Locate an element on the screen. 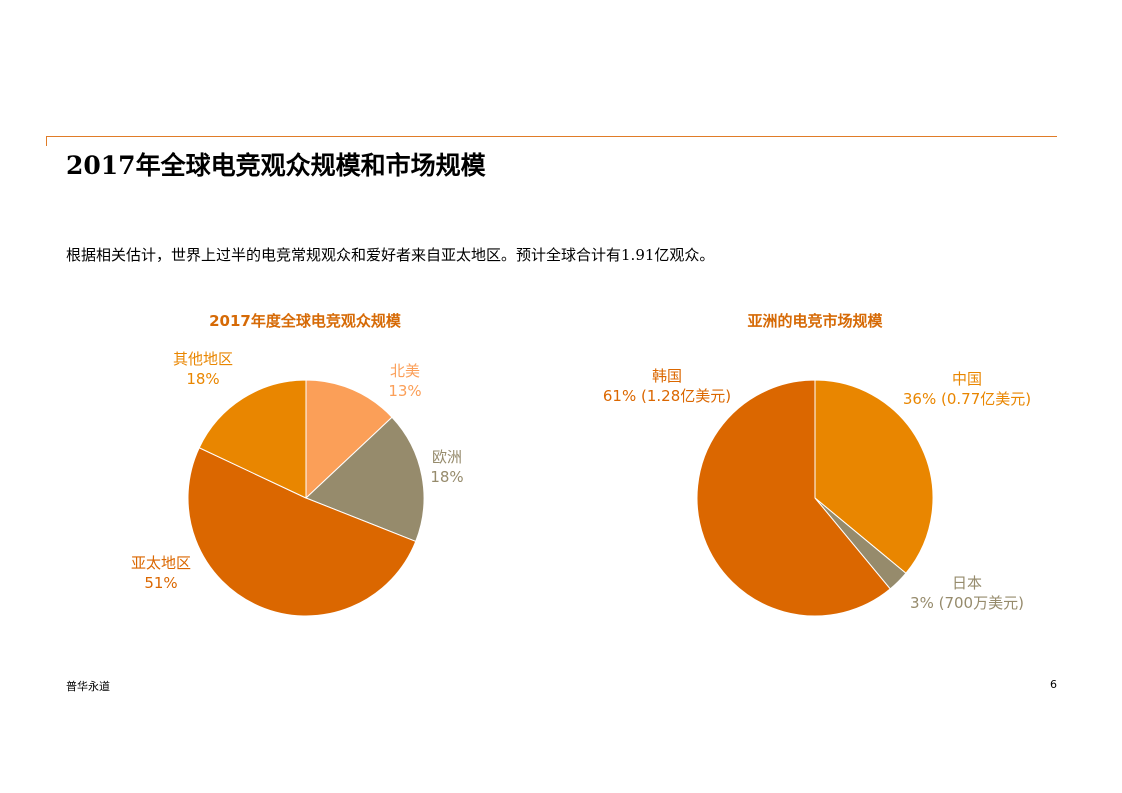 This screenshot has height=793, width=1122. slice-value-1-3: 18% is located at coordinates (202, 379).